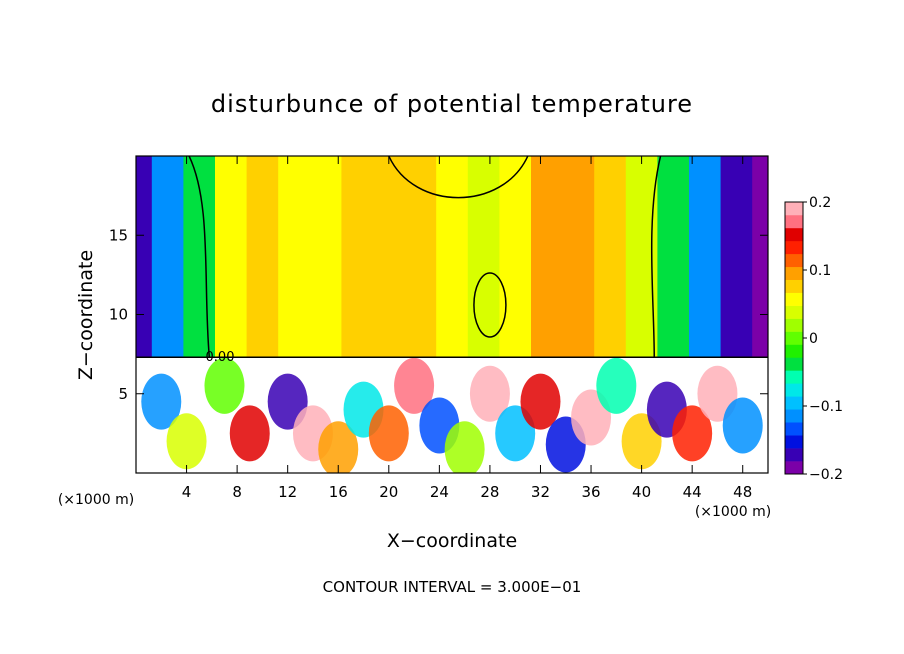 Image resolution: width=904 pixels, height=654 pixels. What do you see at coordinates (96, 500) in the screenshot?
I see `x-unit-label-left: (×1000 m)` at bounding box center [96, 500].